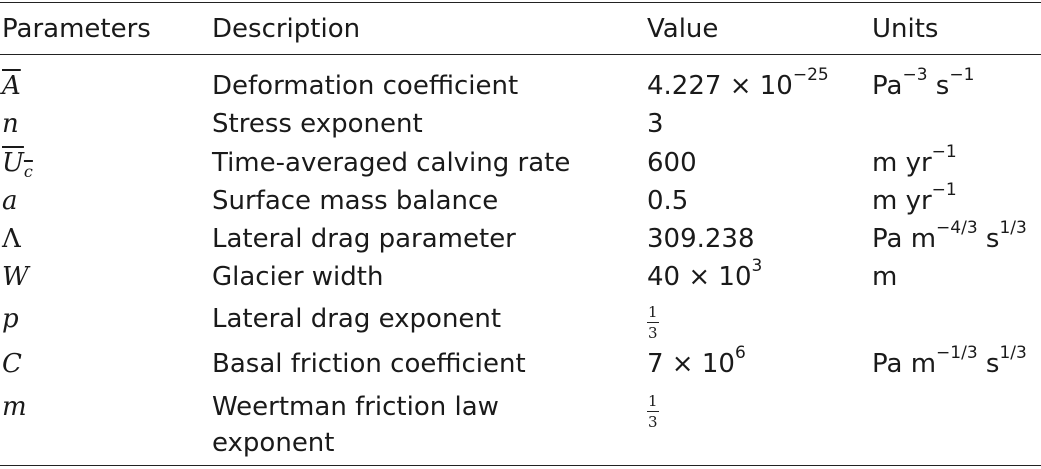 This screenshot has width=1041, height=469. I want to click on row-value: 600, so click(672, 163).